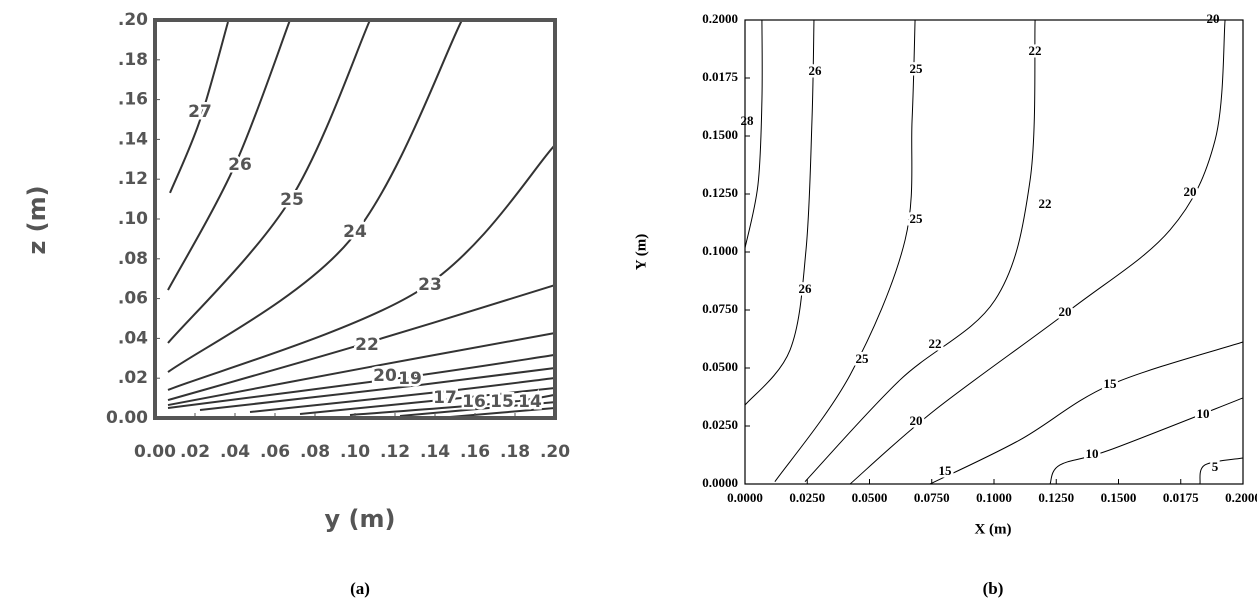 This screenshot has width=1257, height=606. I want to click on y-tick-label: 0.0175, so click(720, 76).